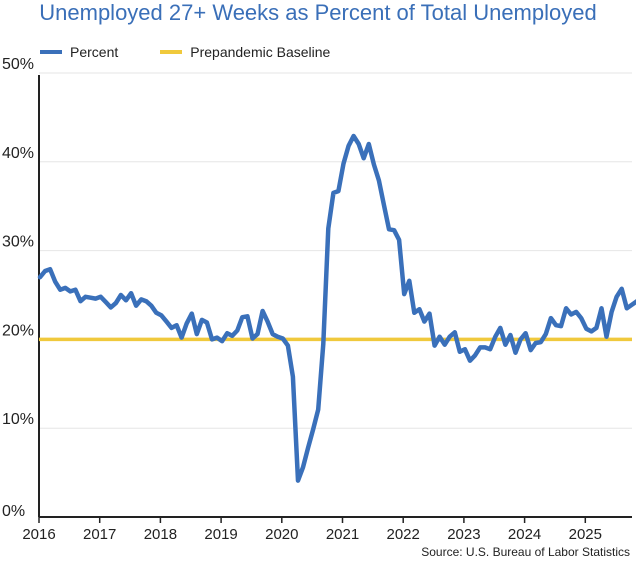 Image resolution: width=636 pixels, height=563 pixels. I want to click on y-tick-label: 50%, so click(18, 64).